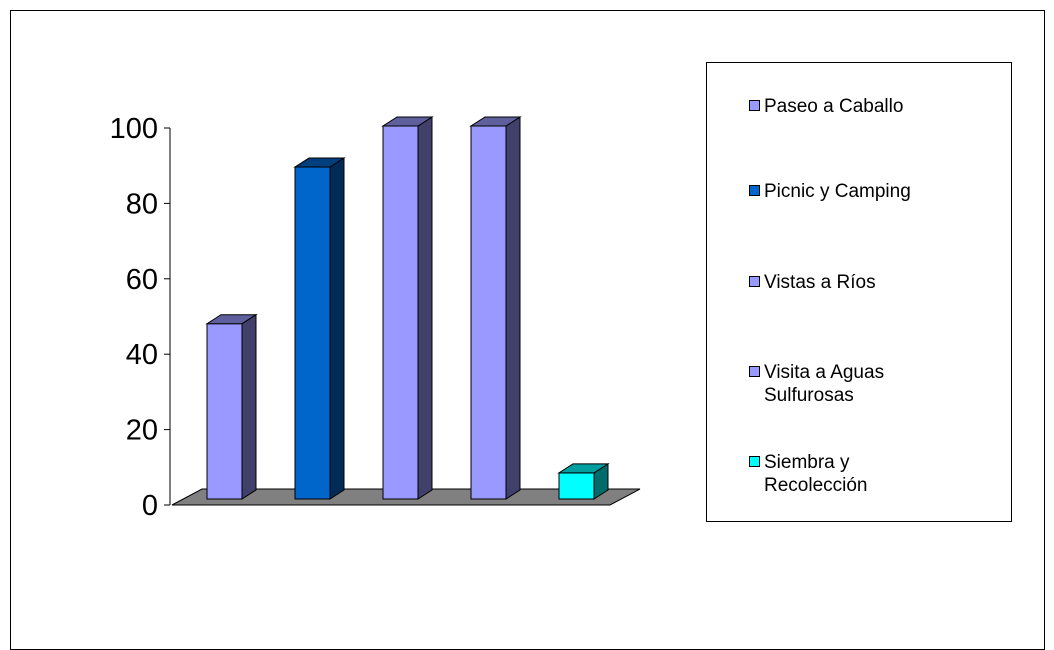 This screenshot has width=1054, height=650. What do you see at coordinates (142, 204) in the screenshot?
I see `y-tick-label: 80` at bounding box center [142, 204].